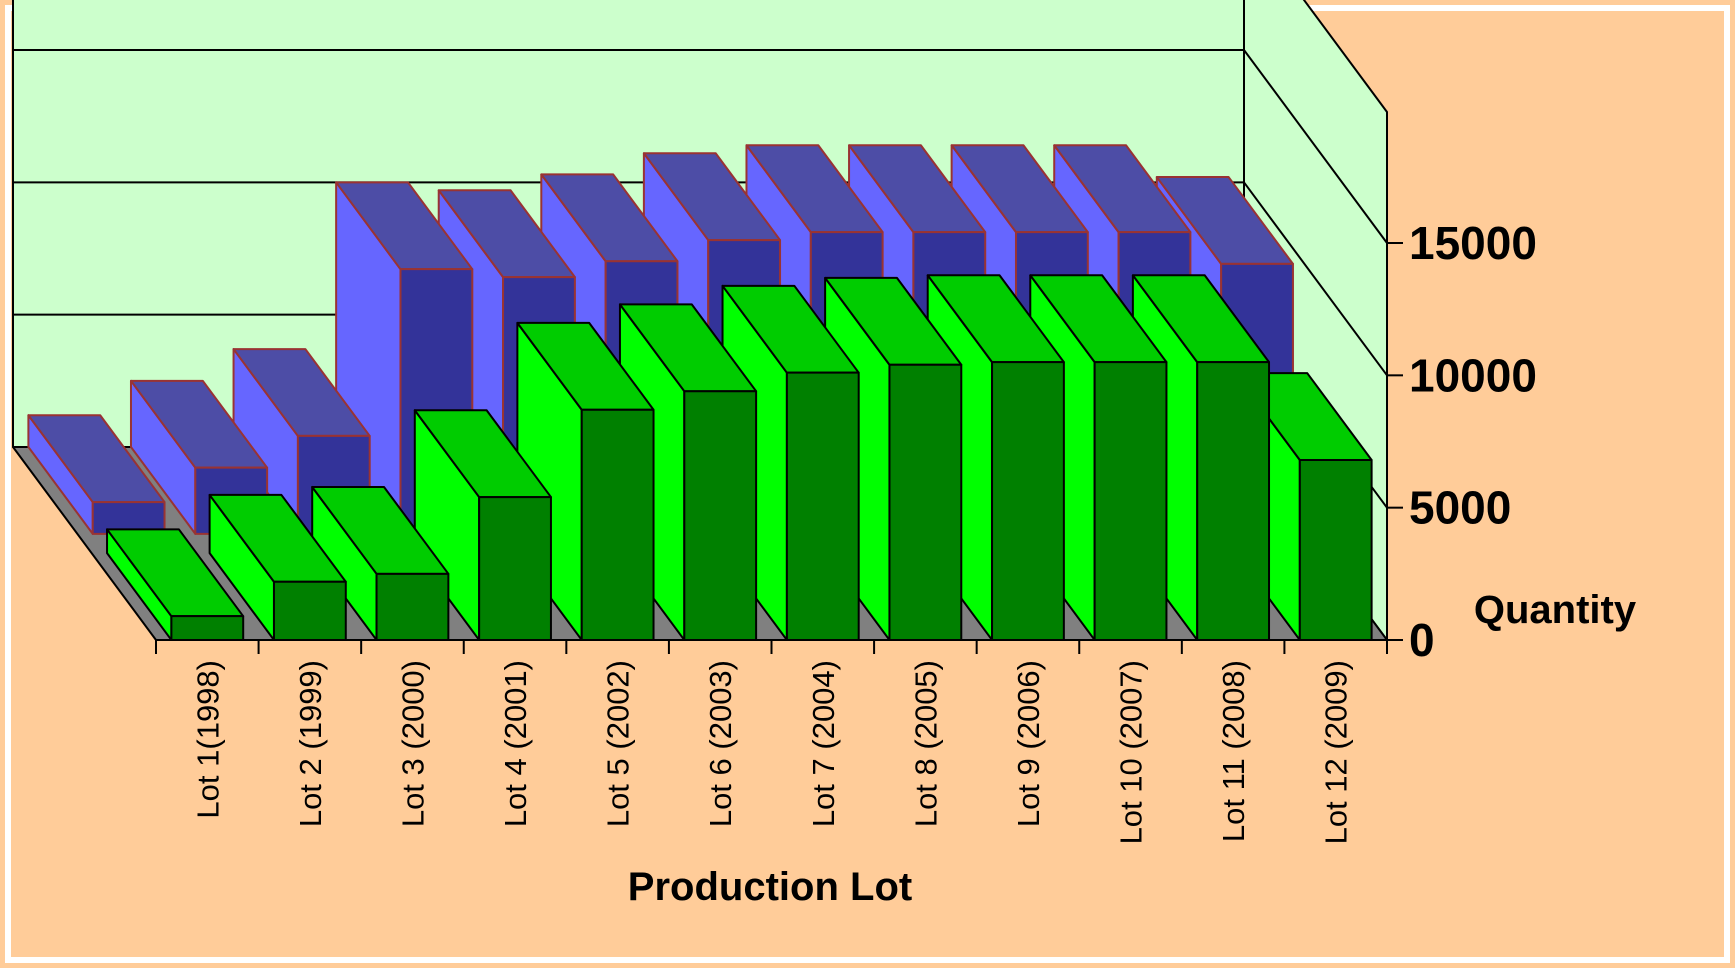 The width and height of the screenshot is (1735, 973). Describe the element at coordinates (1028, 501) in the screenshot. I see `front-bar-9-front` at that location.